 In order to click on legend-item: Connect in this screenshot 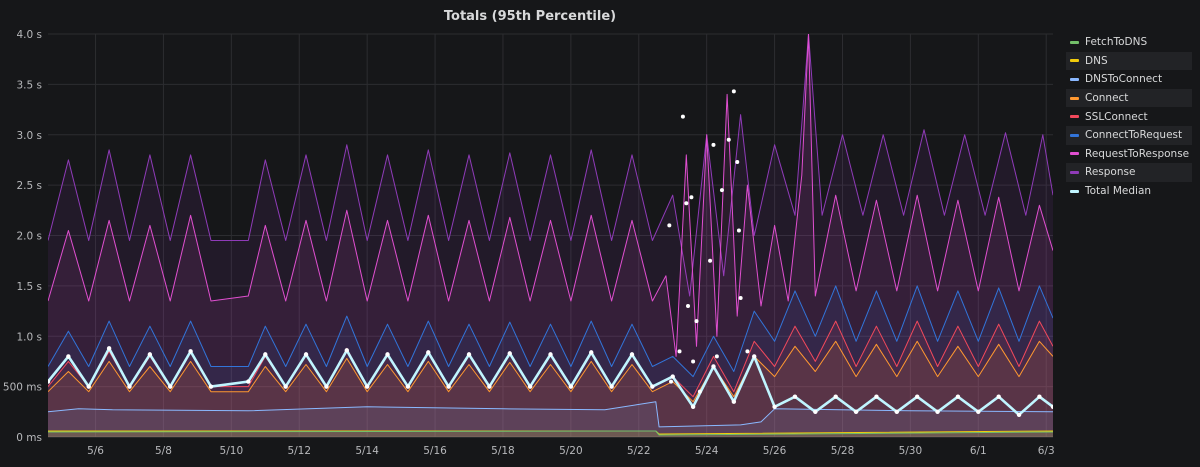, I will do `click(1129, 98)`.